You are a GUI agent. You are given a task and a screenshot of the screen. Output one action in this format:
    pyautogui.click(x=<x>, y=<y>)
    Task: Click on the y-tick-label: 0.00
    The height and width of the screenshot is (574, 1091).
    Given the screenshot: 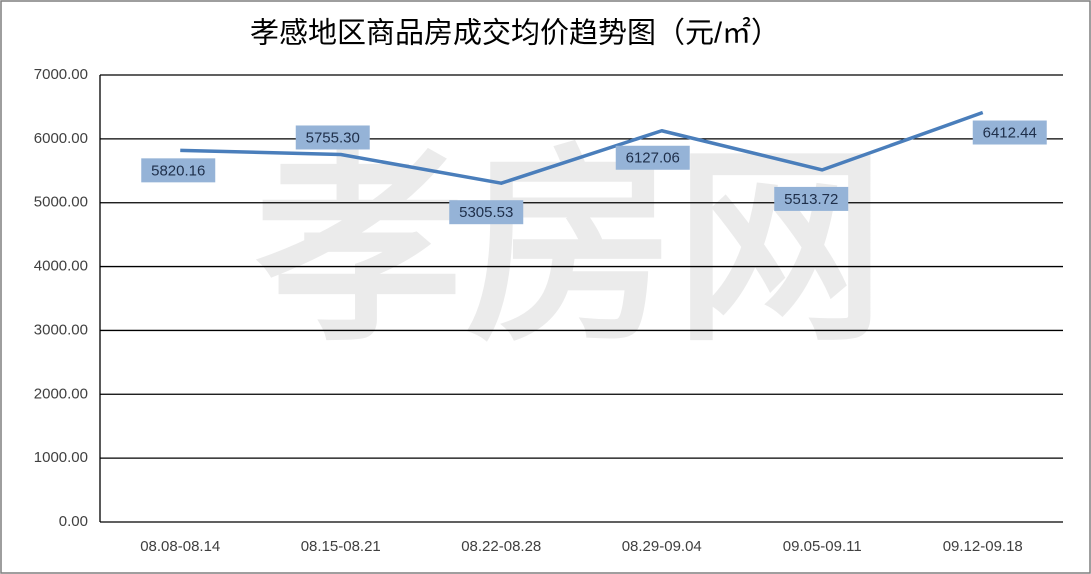 What is the action you would take?
    pyautogui.click(x=73, y=521)
    